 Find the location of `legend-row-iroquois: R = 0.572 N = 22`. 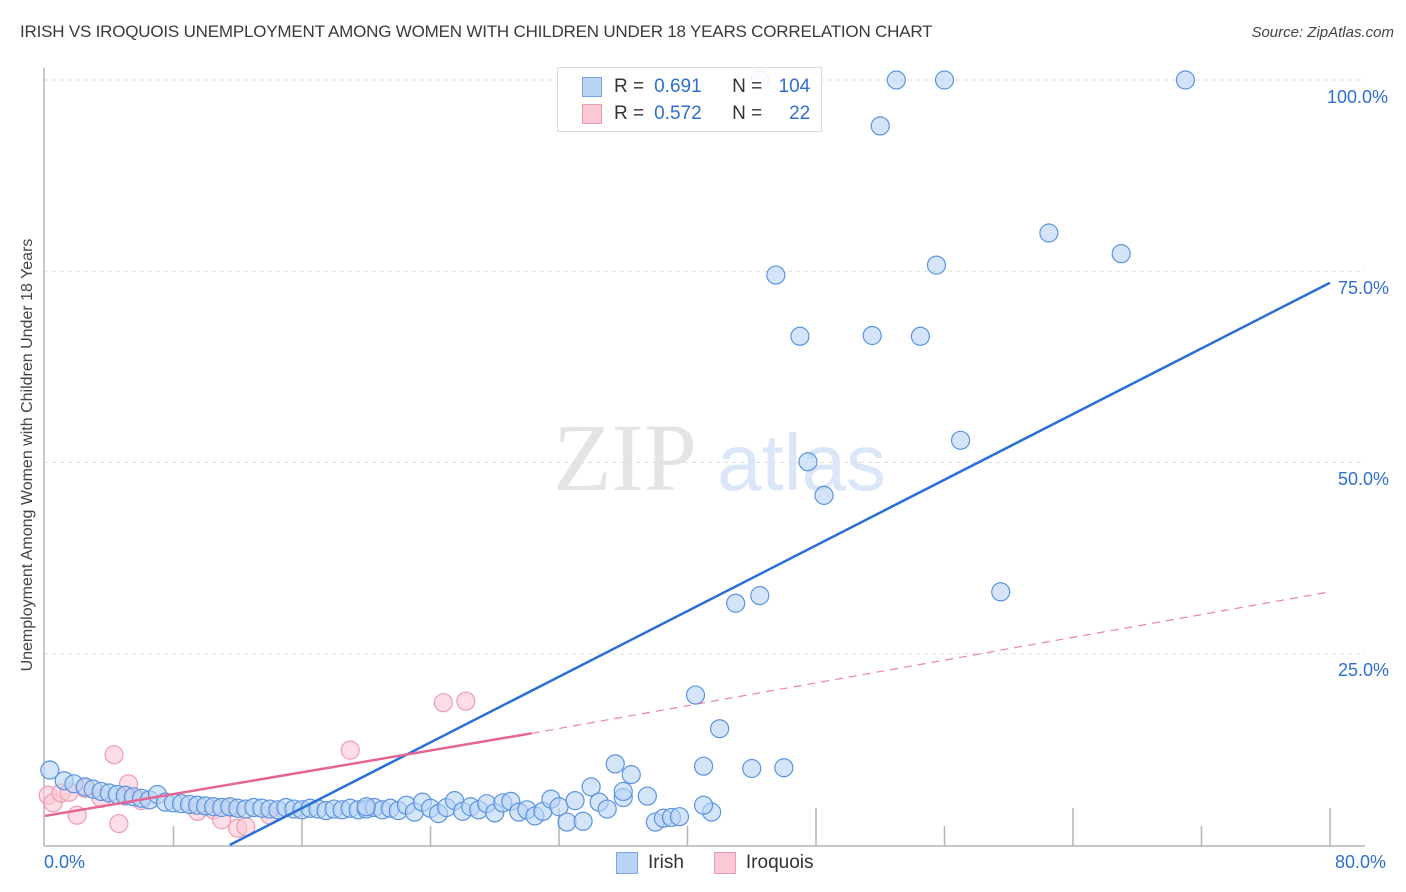

legend-row-iroquois: R = 0.572 N = 22 is located at coordinates (696, 114).